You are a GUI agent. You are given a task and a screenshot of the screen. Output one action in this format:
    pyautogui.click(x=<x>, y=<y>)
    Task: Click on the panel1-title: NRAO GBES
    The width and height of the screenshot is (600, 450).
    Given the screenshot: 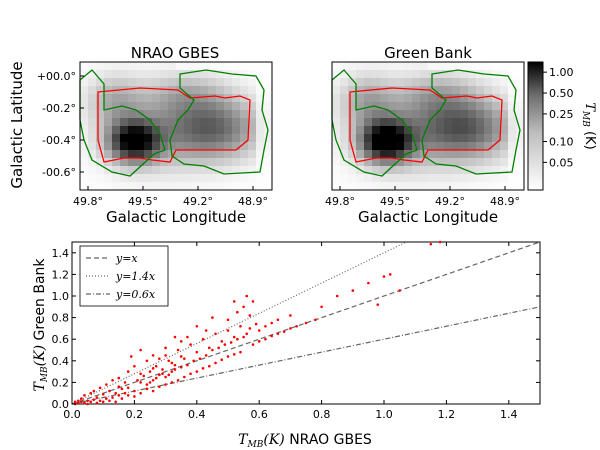 What is the action you would take?
    pyautogui.click(x=175, y=53)
    